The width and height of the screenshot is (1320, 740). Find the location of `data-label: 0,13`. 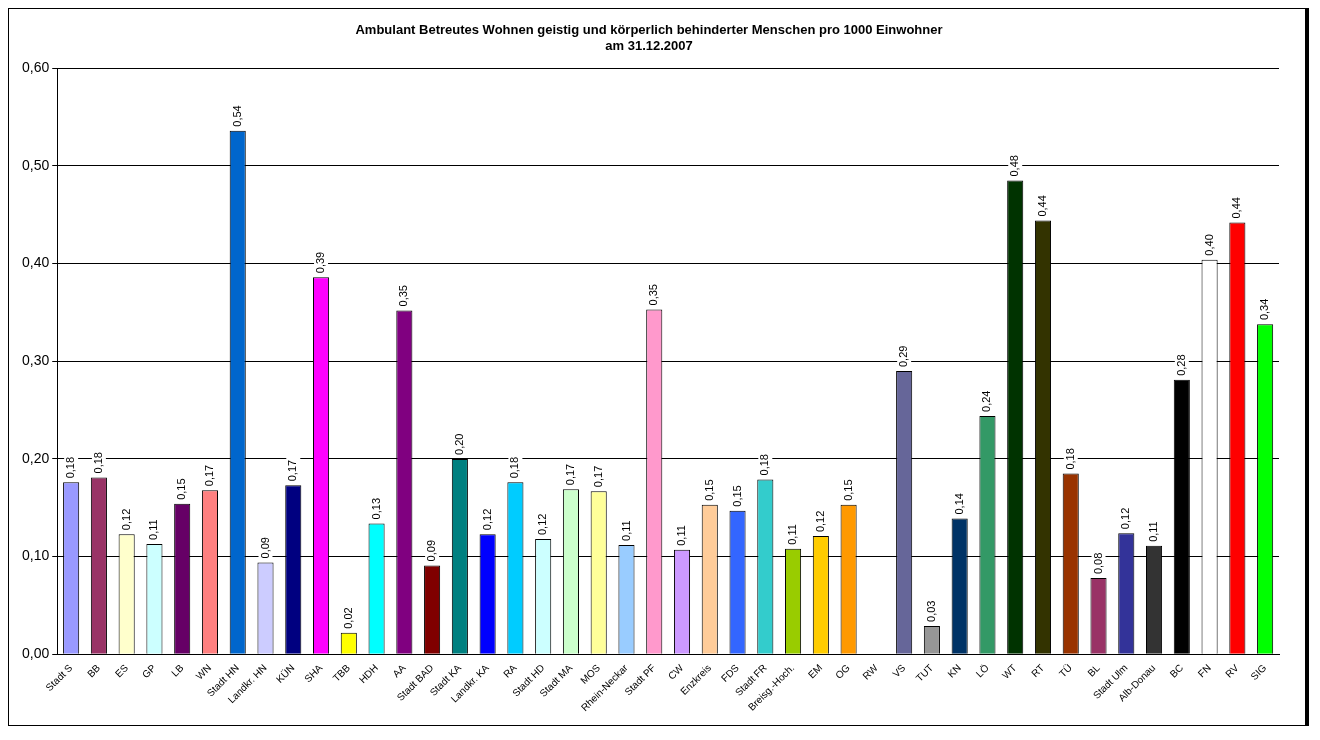

data-label: 0,13 is located at coordinates (375, 508).